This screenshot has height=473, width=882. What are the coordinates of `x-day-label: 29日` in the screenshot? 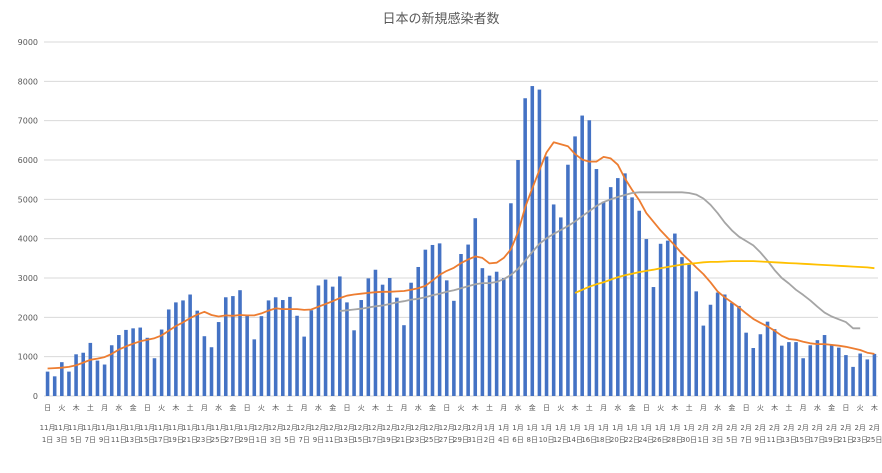 It's located at (461, 440).